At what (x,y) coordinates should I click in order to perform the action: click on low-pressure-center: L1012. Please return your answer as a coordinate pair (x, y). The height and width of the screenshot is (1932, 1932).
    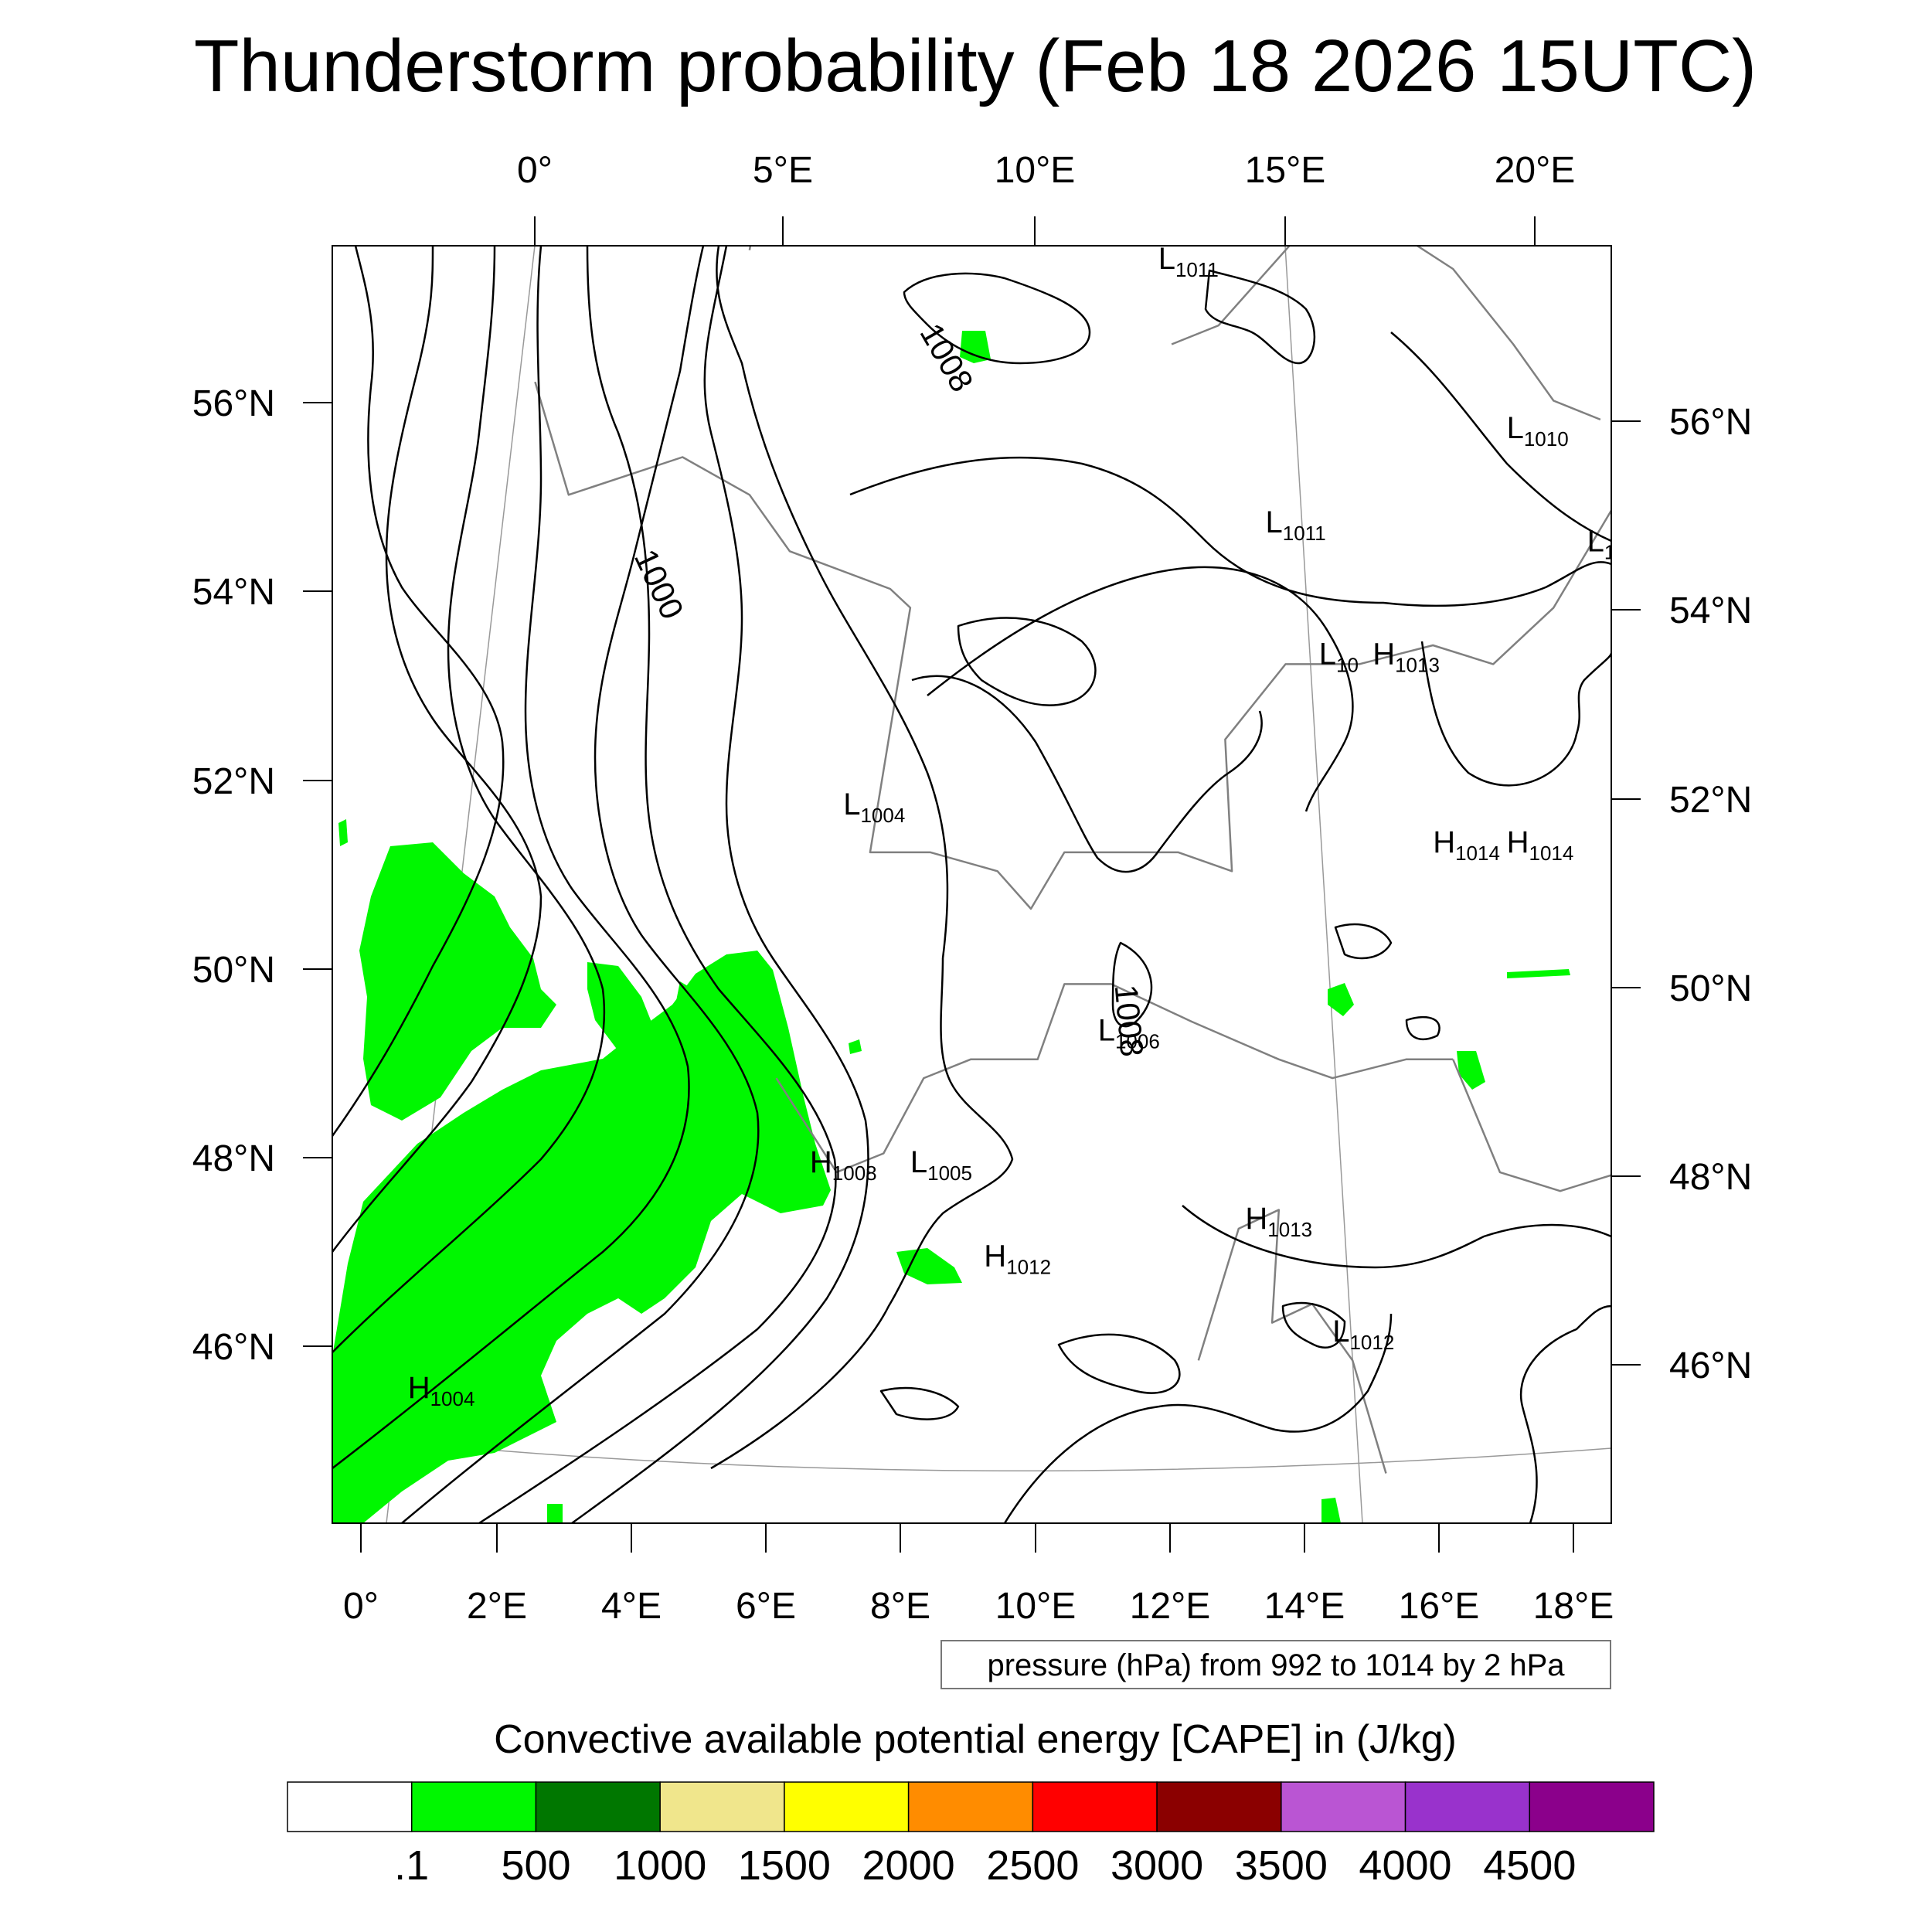
    Looking at the image, I should click on (1363, 1334).